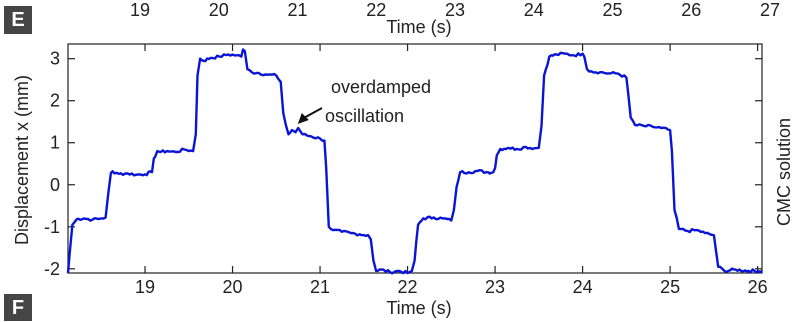 The image size is (795, 322). What do you see at coordinates (418, 308) in the screenshot?
I see `x-axis-title: Time (s)` at bounding box center [418, 308].